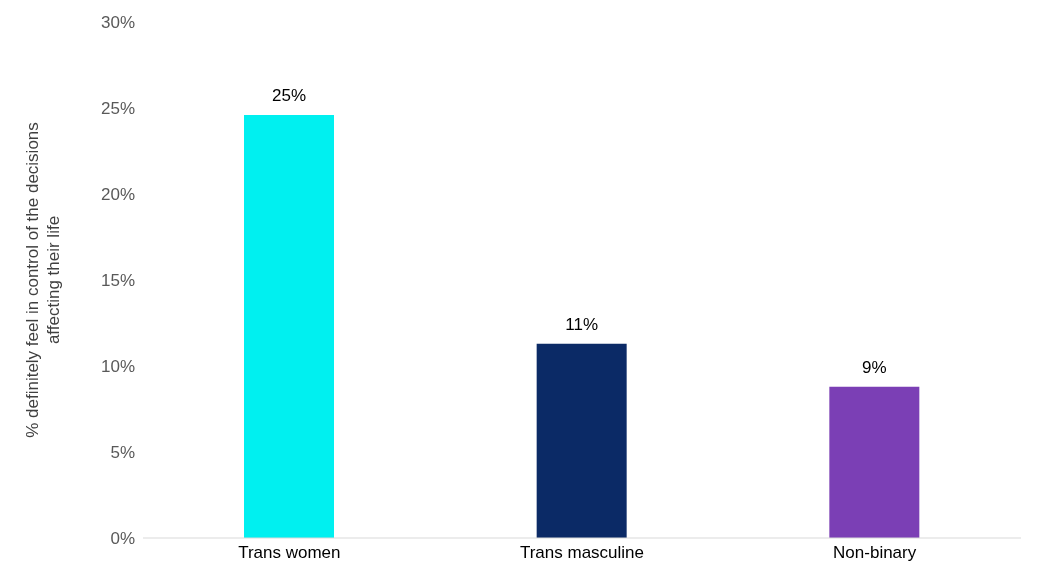 The image size is (1039, 586). I want to click on y-tick-label: 15%, so click(117, 281).